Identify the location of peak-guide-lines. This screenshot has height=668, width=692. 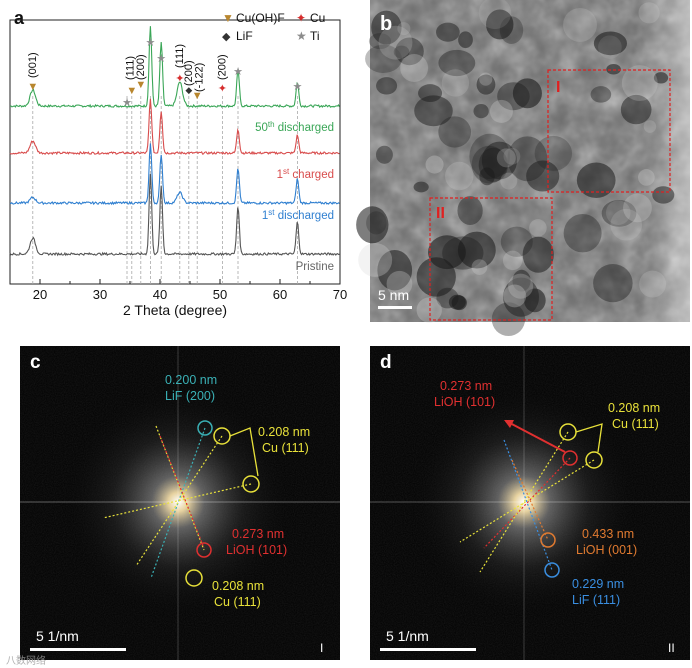
(165, 190).